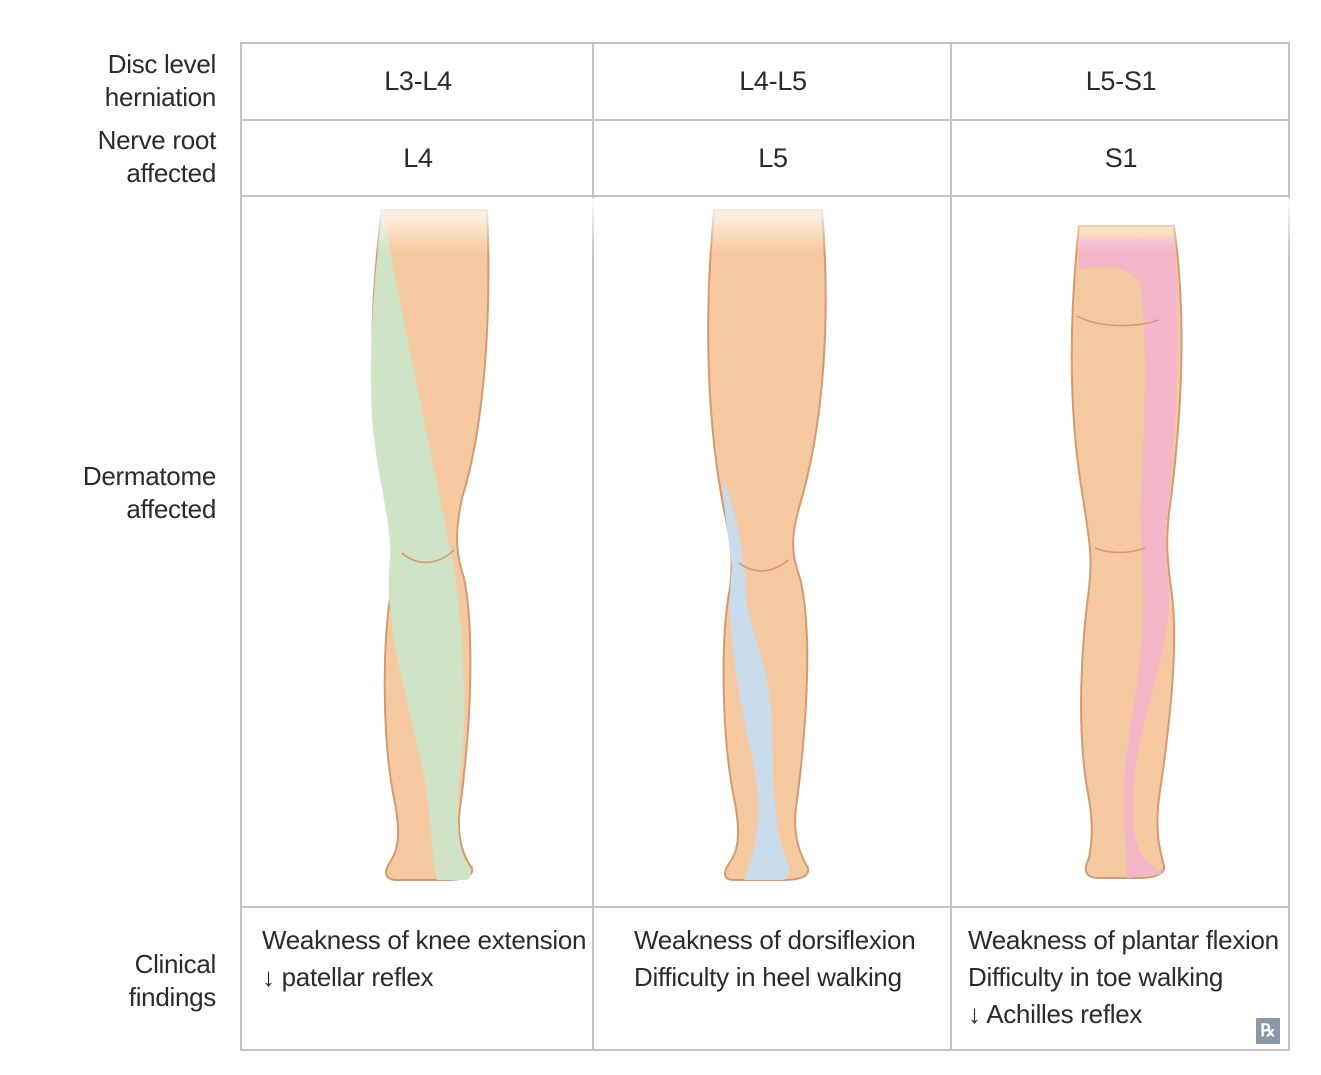 Image resolution: width=1321 pixels, height=1075 pixels. What do you see at coordinates (348, 977) in the screenshot?
I see `finding-line: ↓ patellar reflex` at bounding box center [348, 977].